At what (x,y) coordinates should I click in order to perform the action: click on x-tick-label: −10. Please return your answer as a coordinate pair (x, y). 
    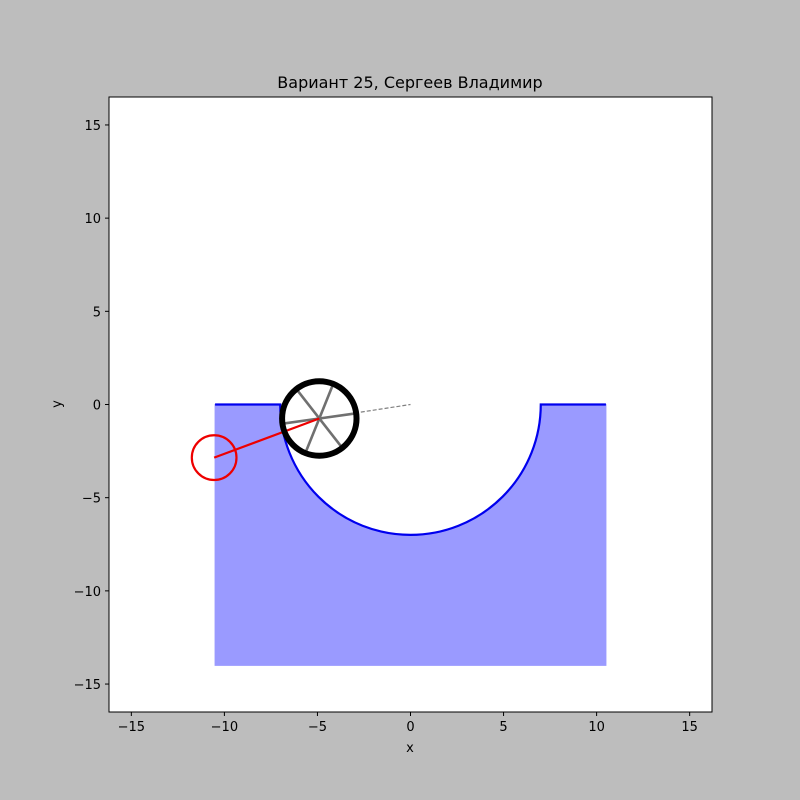
    Looking at the image, I should click on (224, 727).